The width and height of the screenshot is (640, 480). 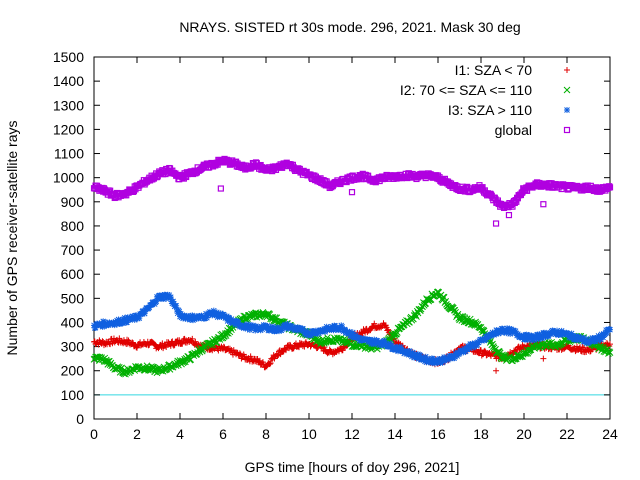 What do you see at coordinates (12, 238) in the screenshot?
I see `y-axis-label: Number of GPS receiver-satellite rays` at bounding box center [12, 238].